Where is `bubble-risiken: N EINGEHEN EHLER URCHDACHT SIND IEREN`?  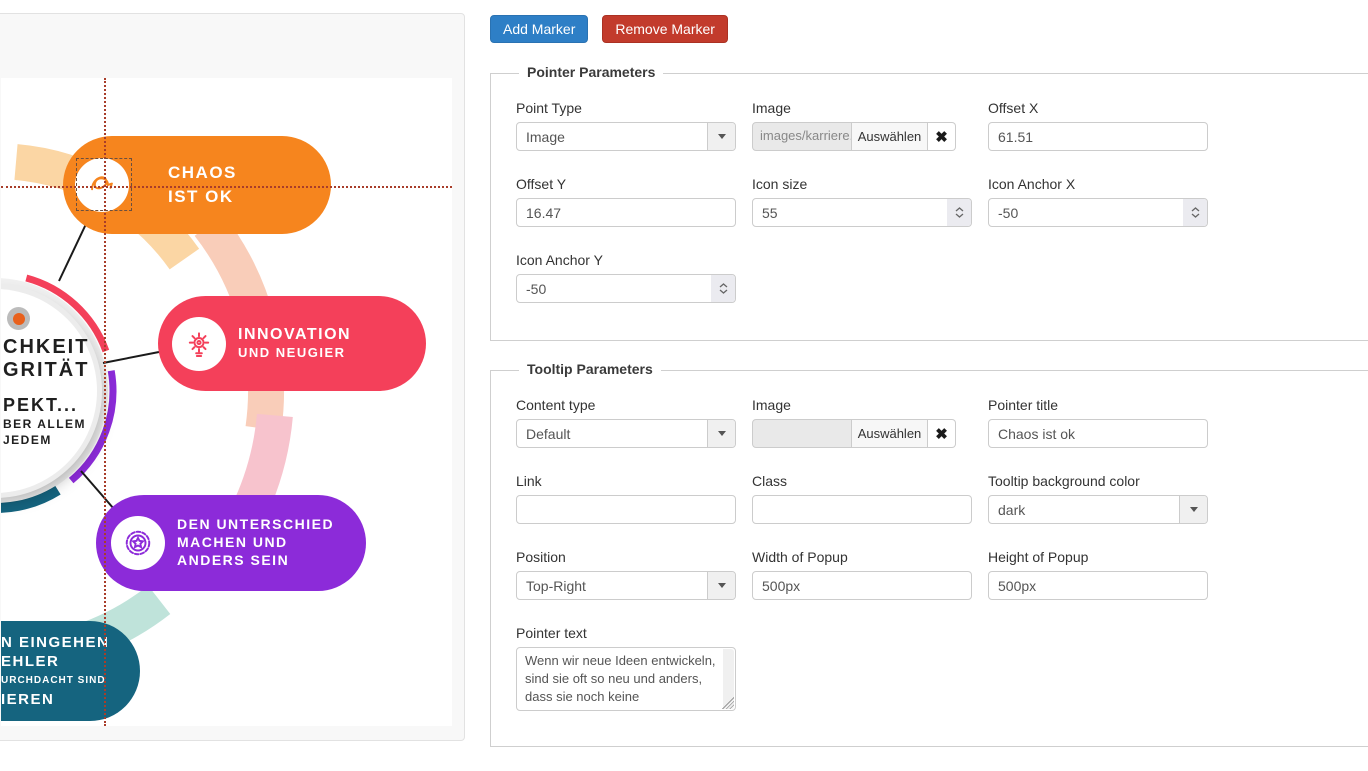 bubble-risiken: N EINGEHEN EHLER URCHDACHT SIND IEREN is located at coordinates (70, 671).